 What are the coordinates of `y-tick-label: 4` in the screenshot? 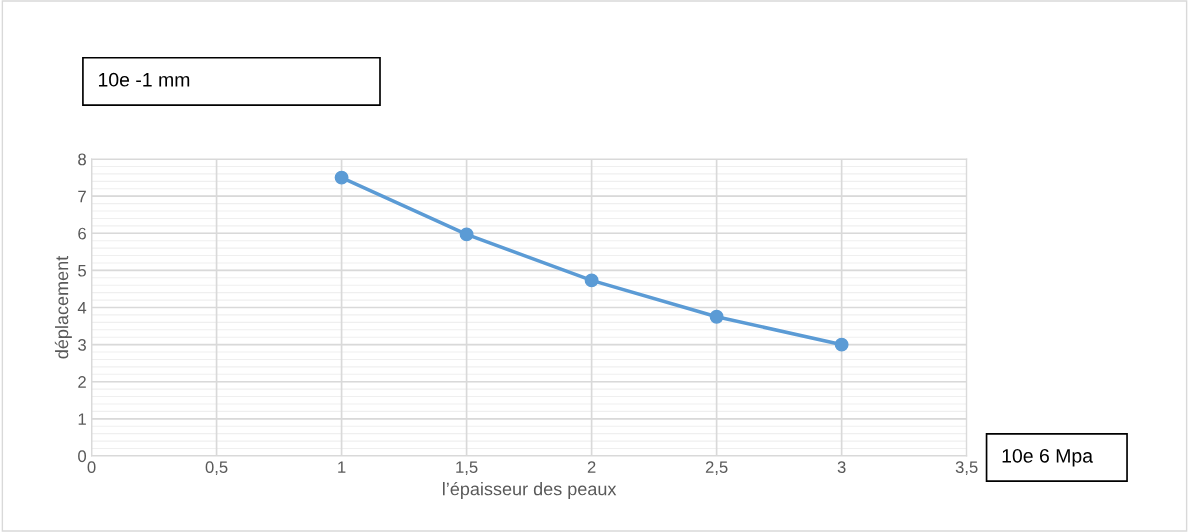 It's located at (82, 308).